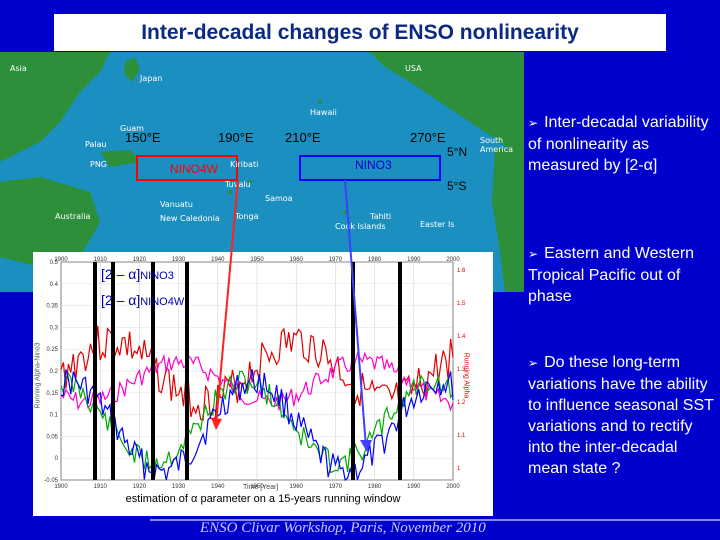  I want to click on series-green-line, so click(257, 422).